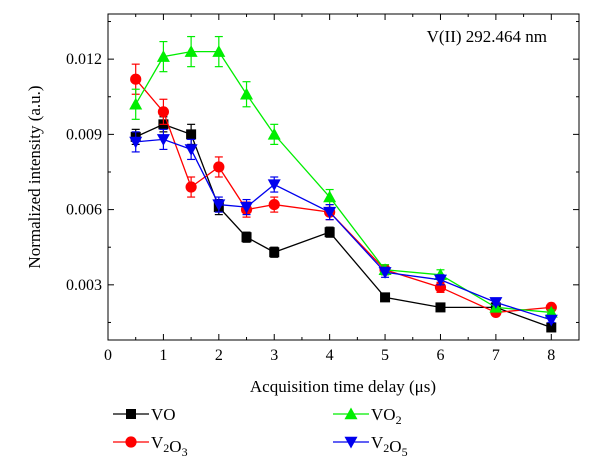  Describe the element at coordinates (84, 210) in the screenshot. I see `y-tick-label: 0.006` at that location.